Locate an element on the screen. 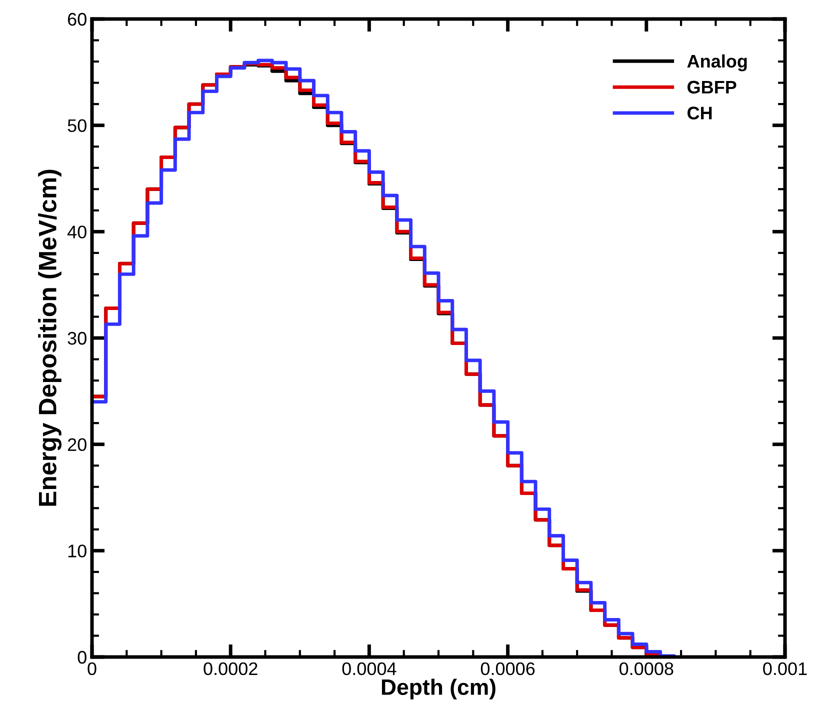 The width and height of the screenshot is (815, 710). x-tick-label: 0.0004 is located at coordinates (369, 669).